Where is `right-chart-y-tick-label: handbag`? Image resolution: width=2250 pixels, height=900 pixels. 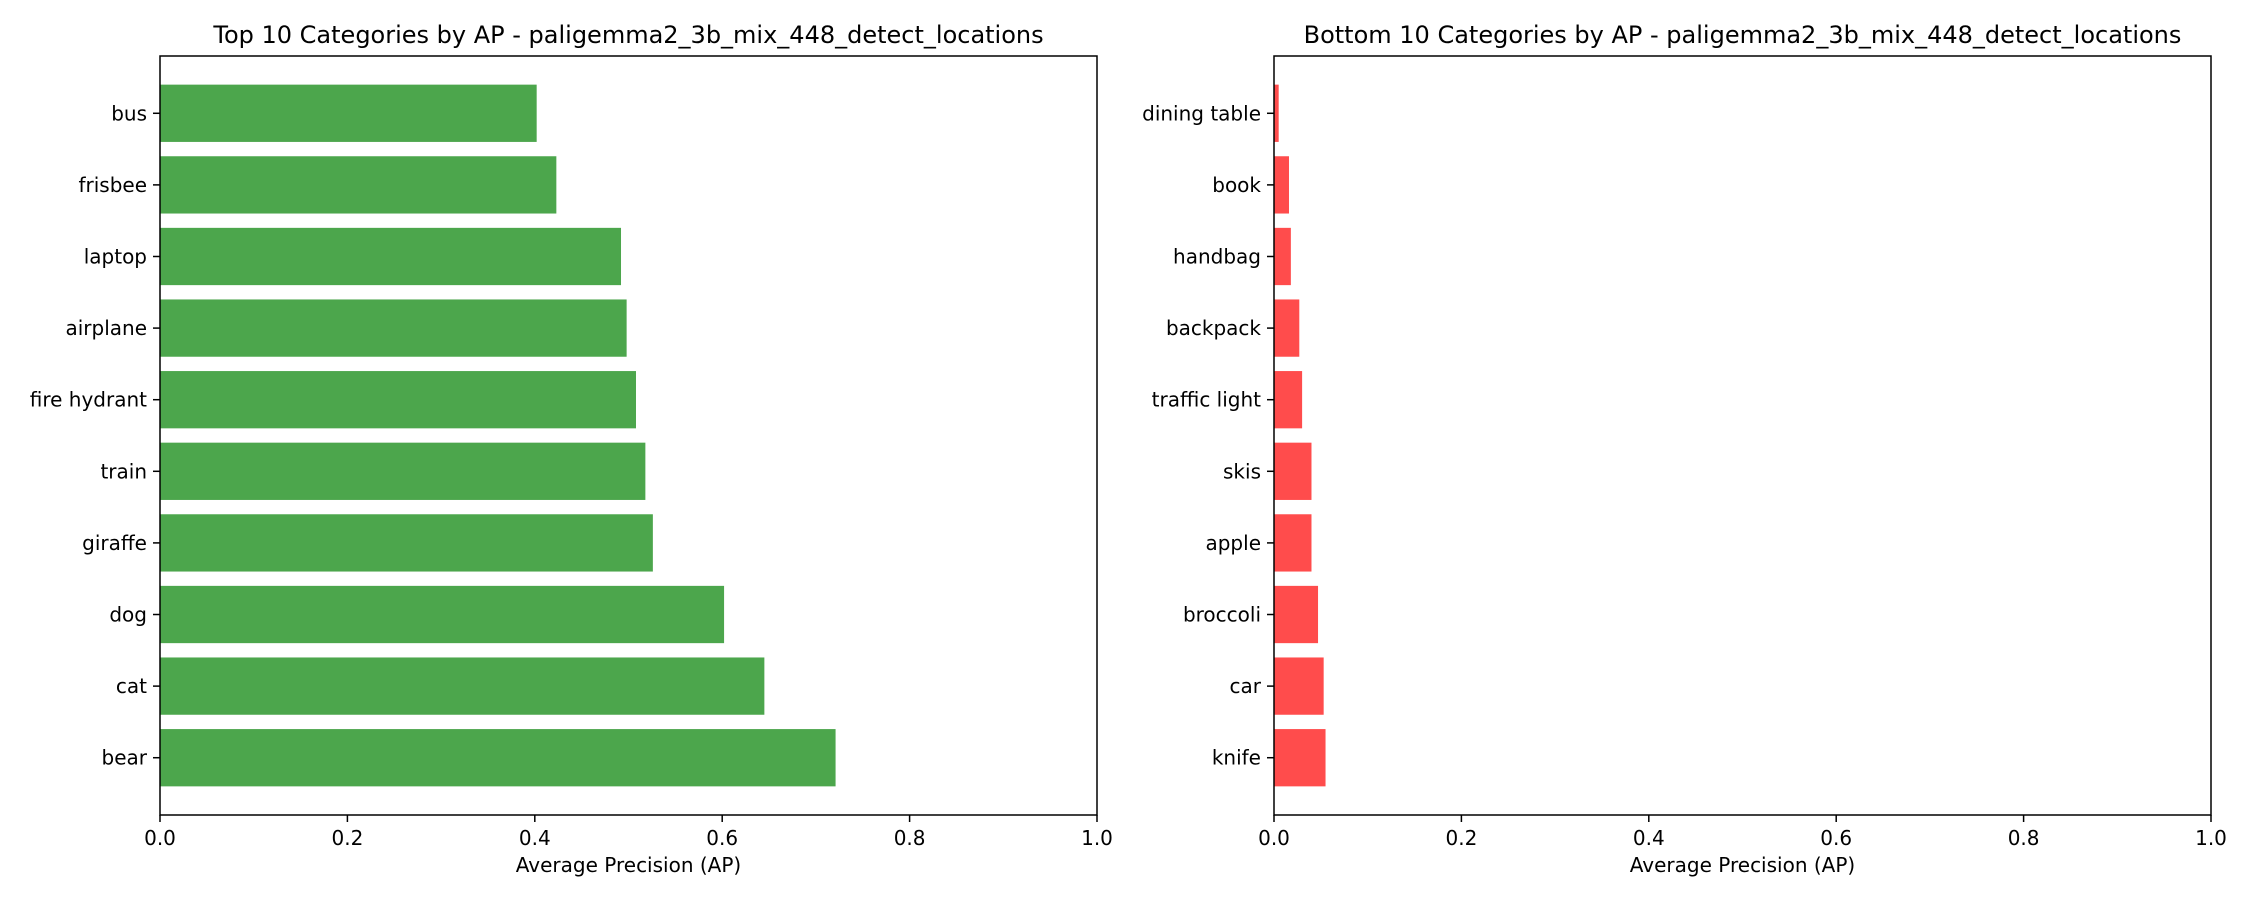
right-chart-y-tick-label: handbag is located at coordinates (1217, 256).